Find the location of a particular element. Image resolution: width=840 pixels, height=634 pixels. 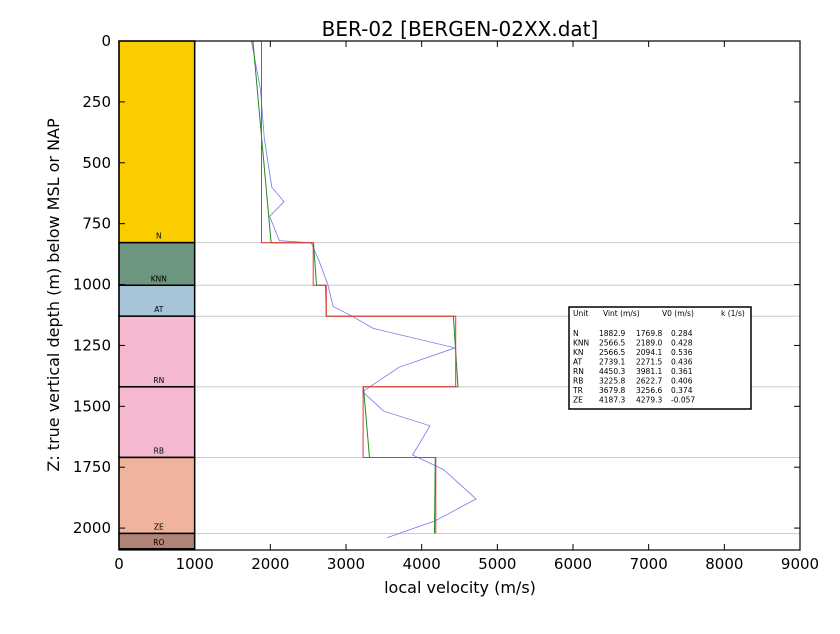

table-cell: RB is located at coordinates (578, 381).